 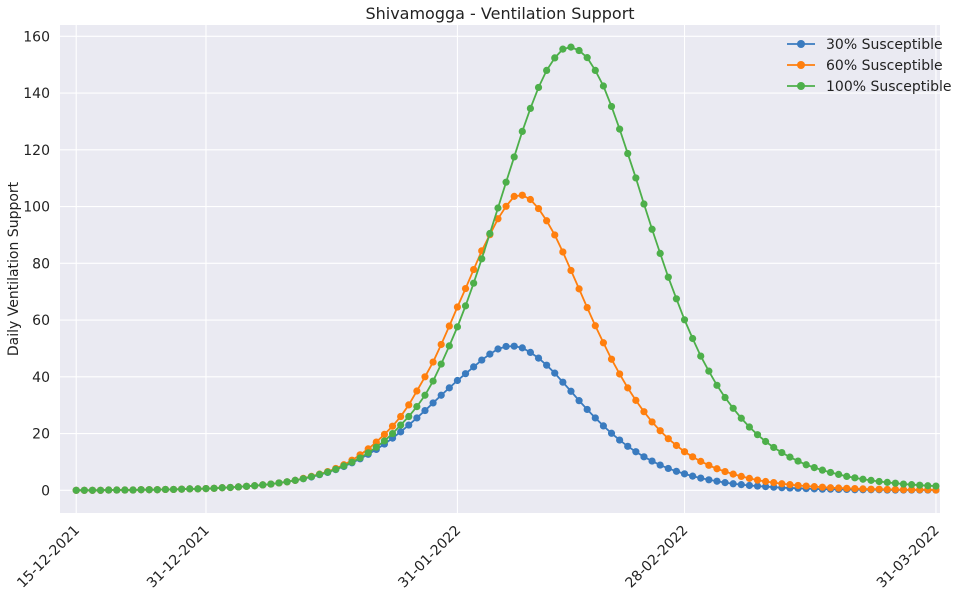 What do you see at coordinates (36, 264) in the screenshot?
I see `y-axis-ticks: 0 20 40 60 80 100 120 140 160` at bounding box center [36, 264].